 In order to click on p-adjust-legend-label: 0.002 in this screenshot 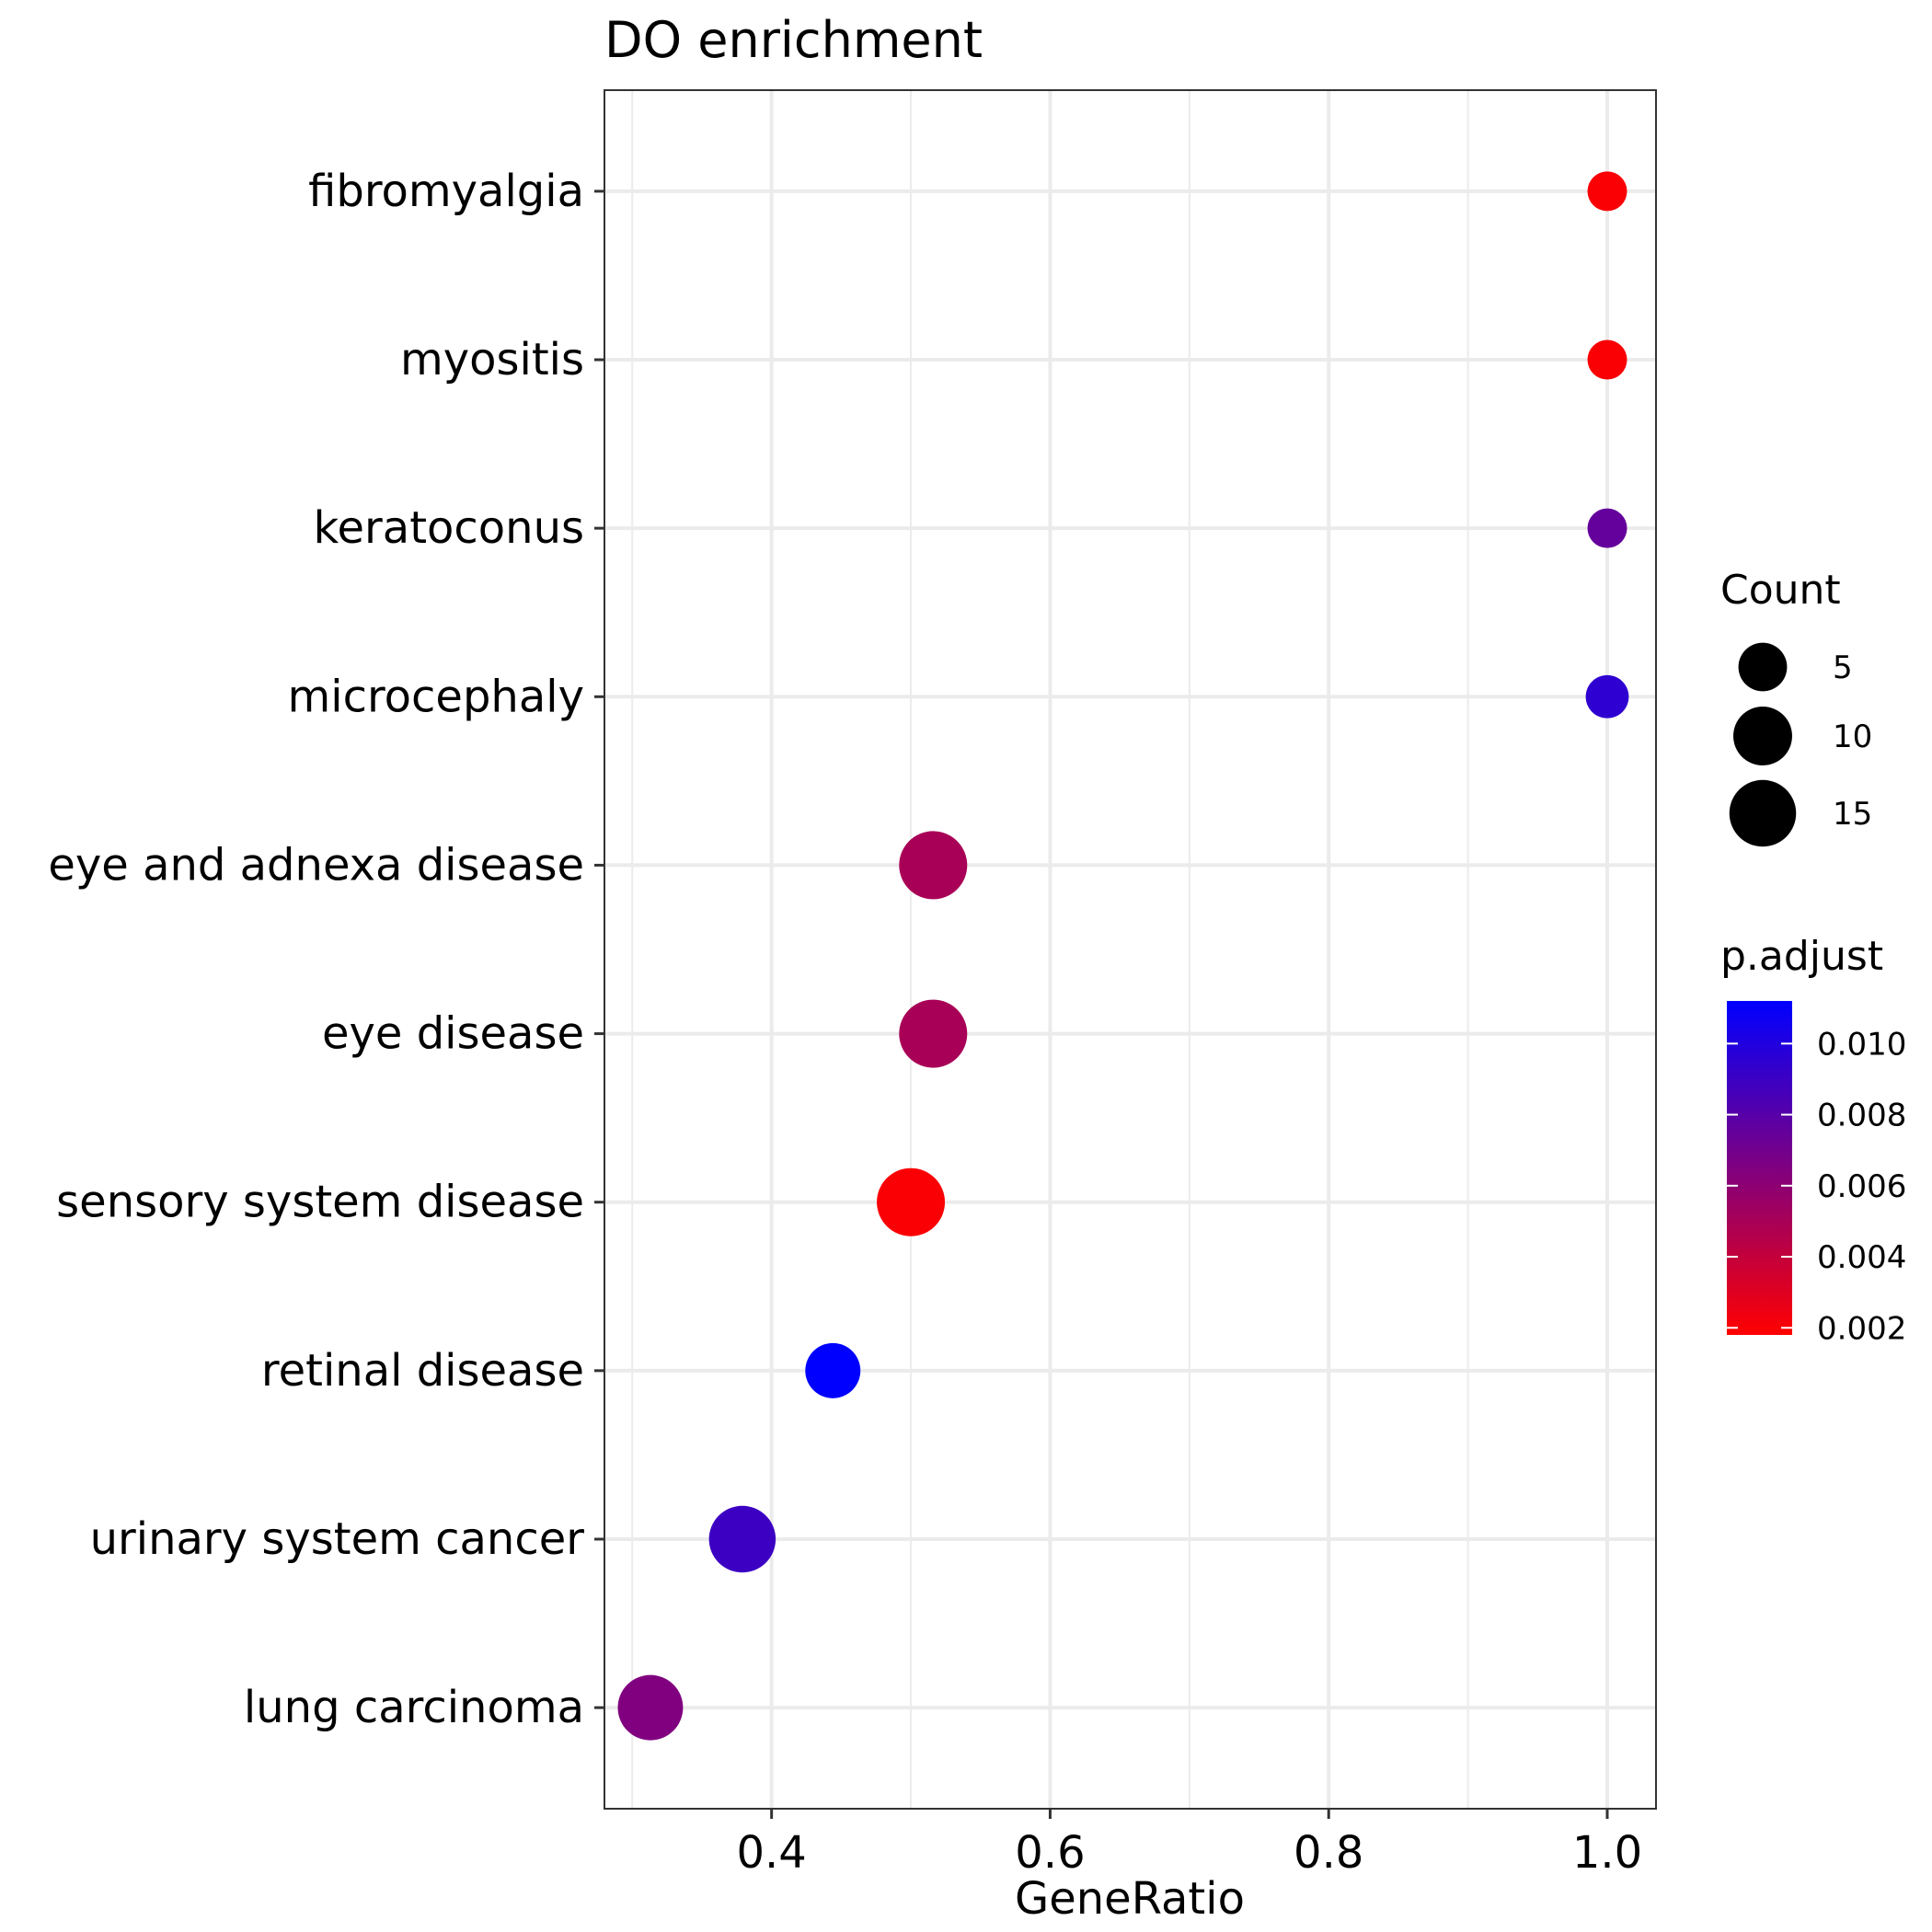, I will do `click(1861, 1328)`.